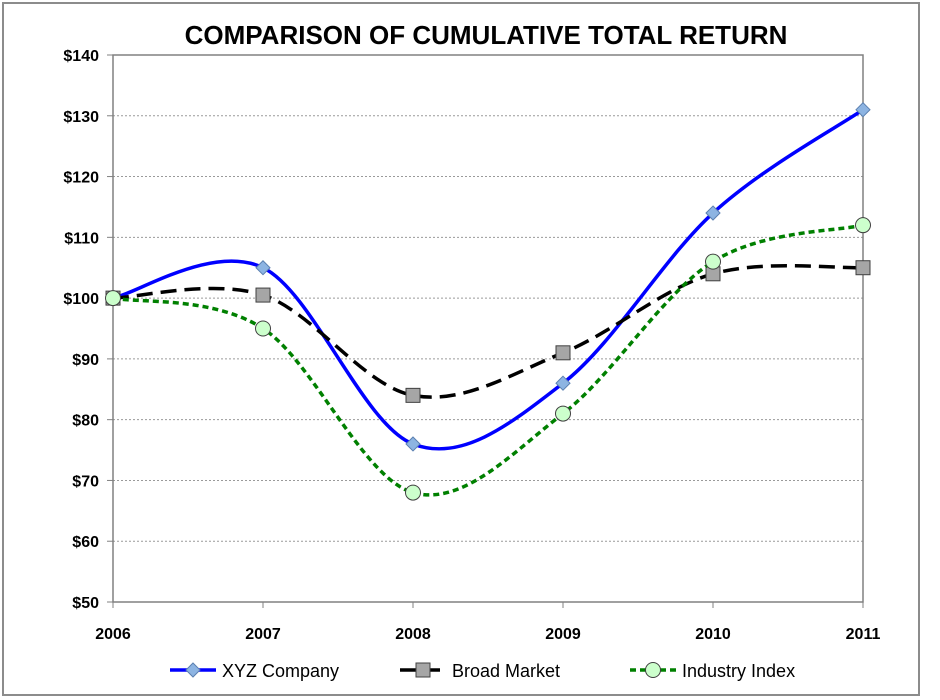 The height and width of the screenshot is (700, 940). I want to click on x-axis-ticks: 2006 2007 2008 2009 2010 2011, so click(487, 622).